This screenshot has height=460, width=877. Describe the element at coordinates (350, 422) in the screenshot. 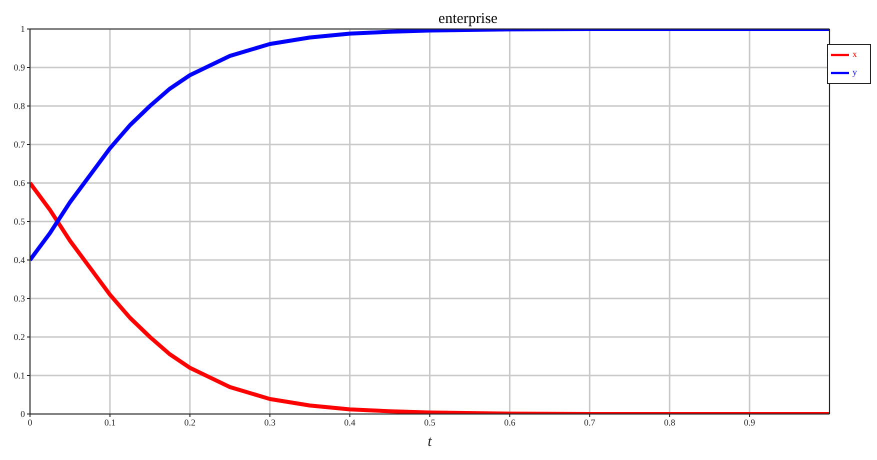

I see `x-tick-label: 0.4` at that location.